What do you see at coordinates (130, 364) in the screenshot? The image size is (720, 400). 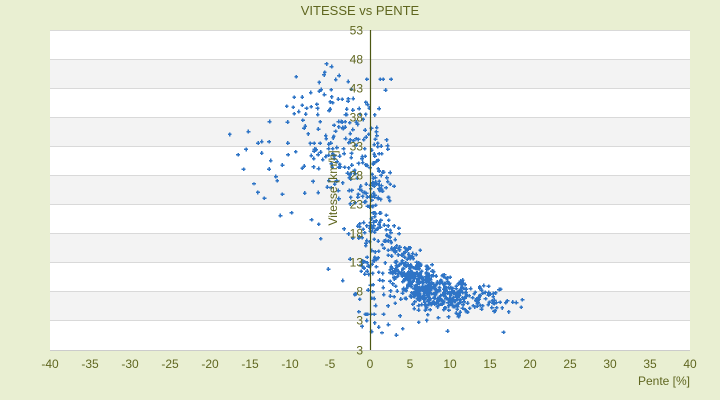 I see `svg-text: -30` at bounding box center [130, 364].